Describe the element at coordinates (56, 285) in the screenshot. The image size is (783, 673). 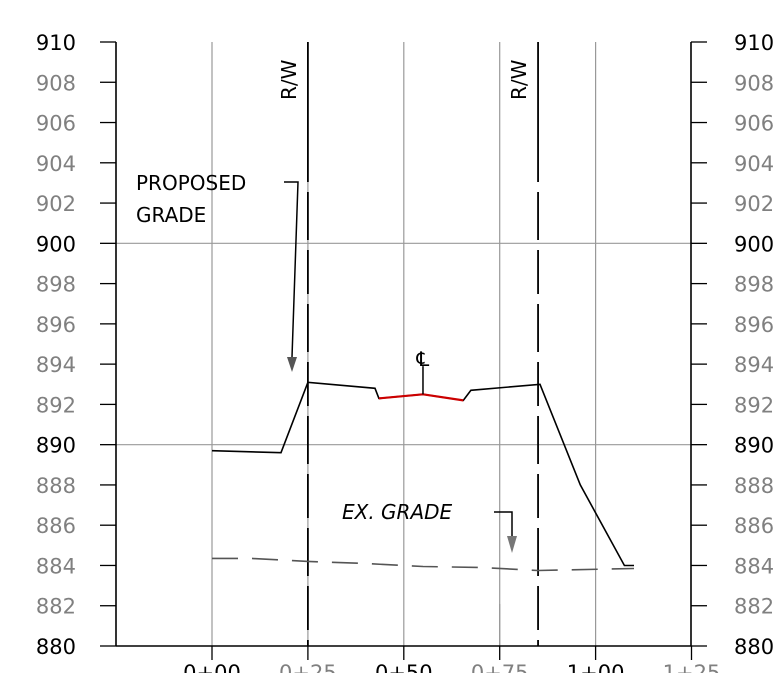
I see `y-tick-label-left: 898` at that location.